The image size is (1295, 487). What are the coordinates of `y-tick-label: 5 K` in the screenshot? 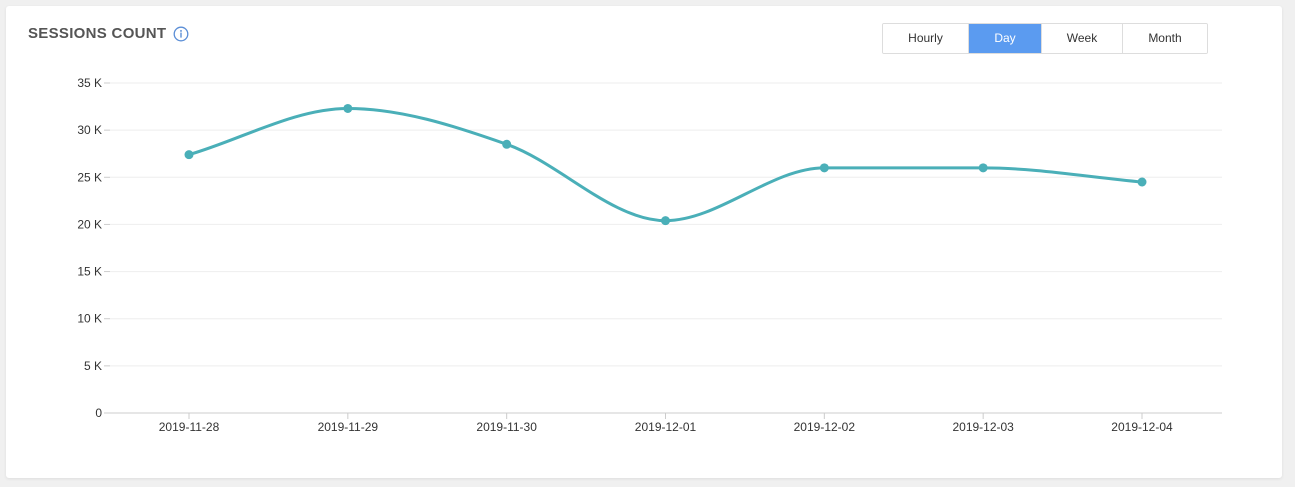 It's located at (93, 366).